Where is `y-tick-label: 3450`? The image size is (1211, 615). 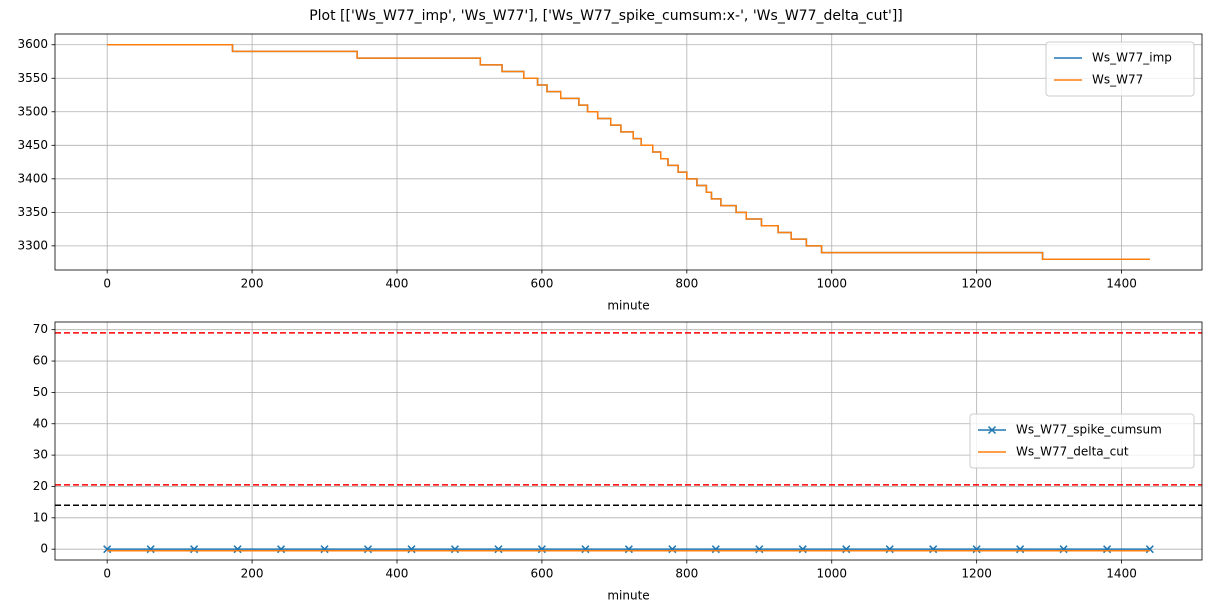 y-tick-label: 3450 is located at coordinates (32, 145).